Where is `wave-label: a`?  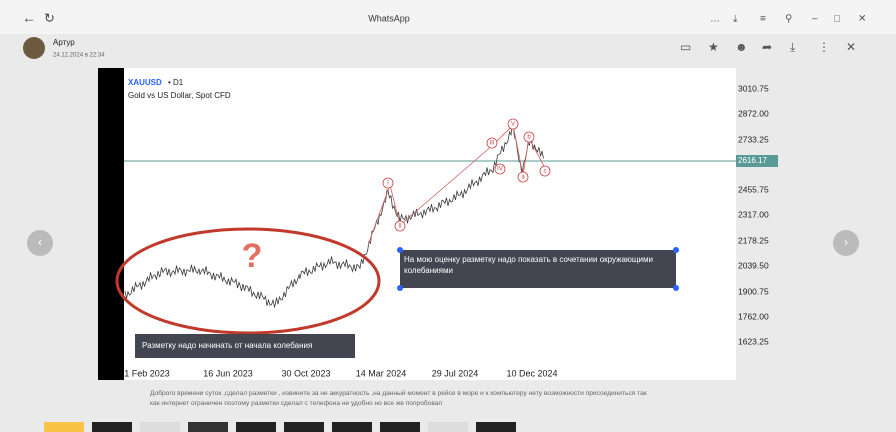
wave-label: a is located at coordinates (523, 178).